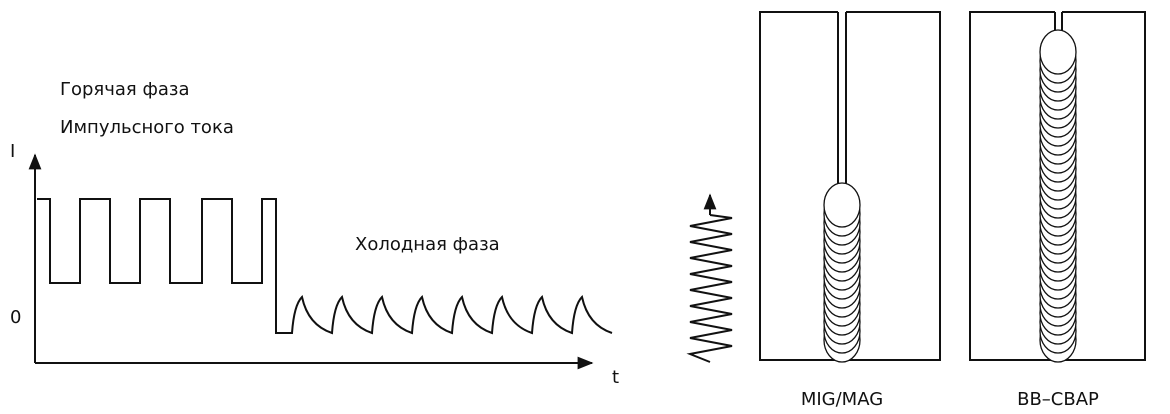  Describe the element at coordinates (1058, 399) in the screenshot. I see `panel-label: ВВ–СВАР` at that location.